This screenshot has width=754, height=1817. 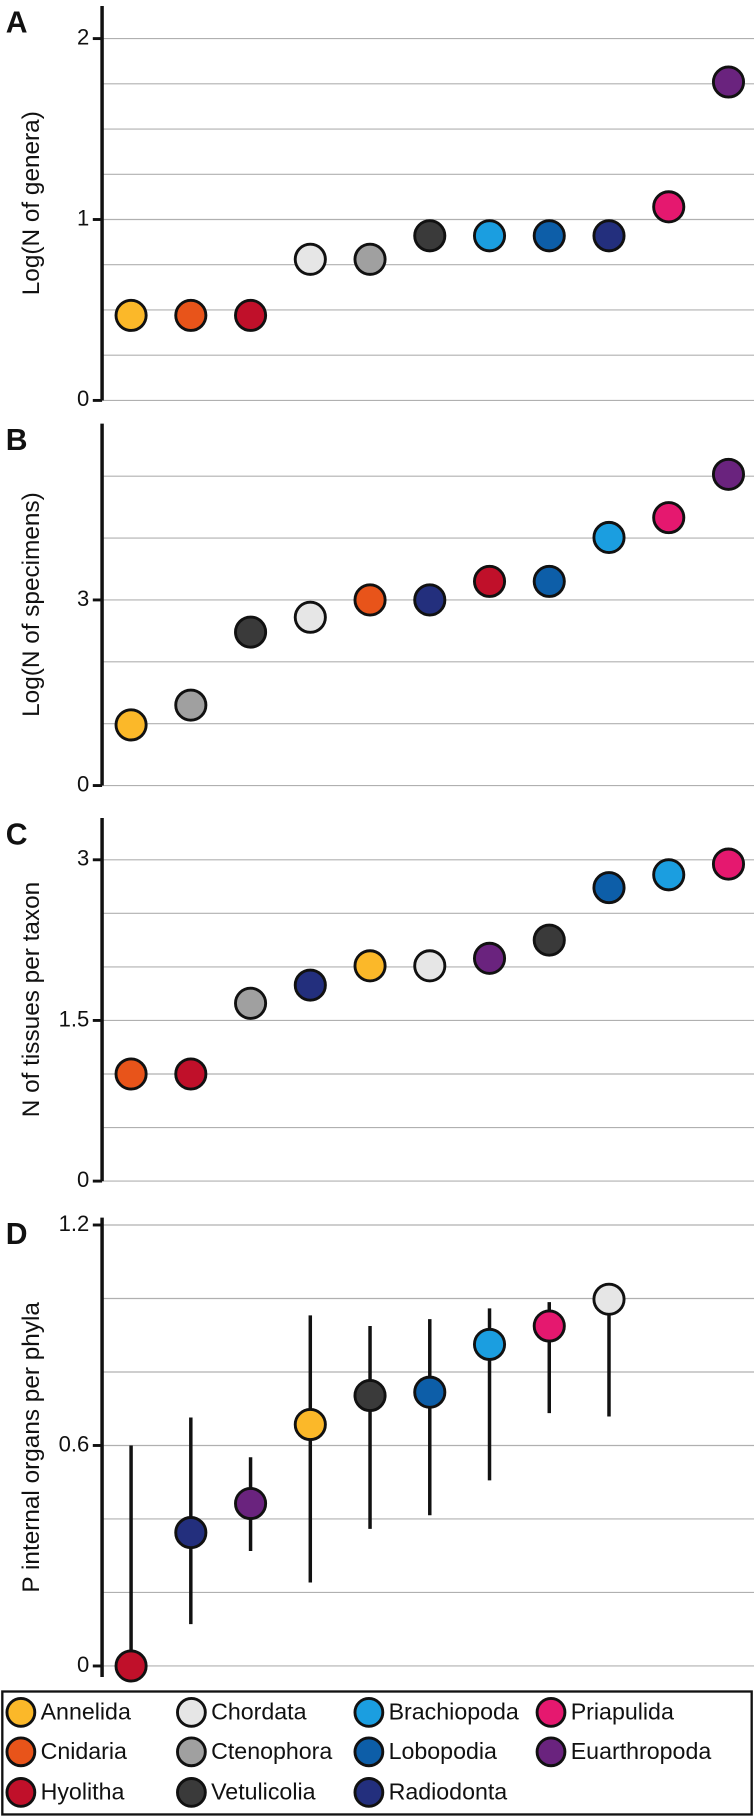 I want to click on y-tick-label: 1.5, so click(x=74, y=1018).